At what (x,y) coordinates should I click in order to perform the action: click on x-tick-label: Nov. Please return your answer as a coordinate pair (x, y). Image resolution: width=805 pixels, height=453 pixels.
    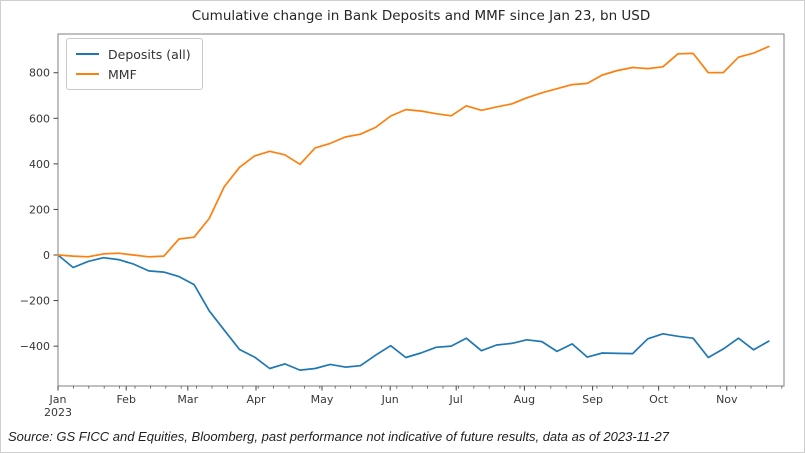
    Looking at the image, I should click on (727, 399).